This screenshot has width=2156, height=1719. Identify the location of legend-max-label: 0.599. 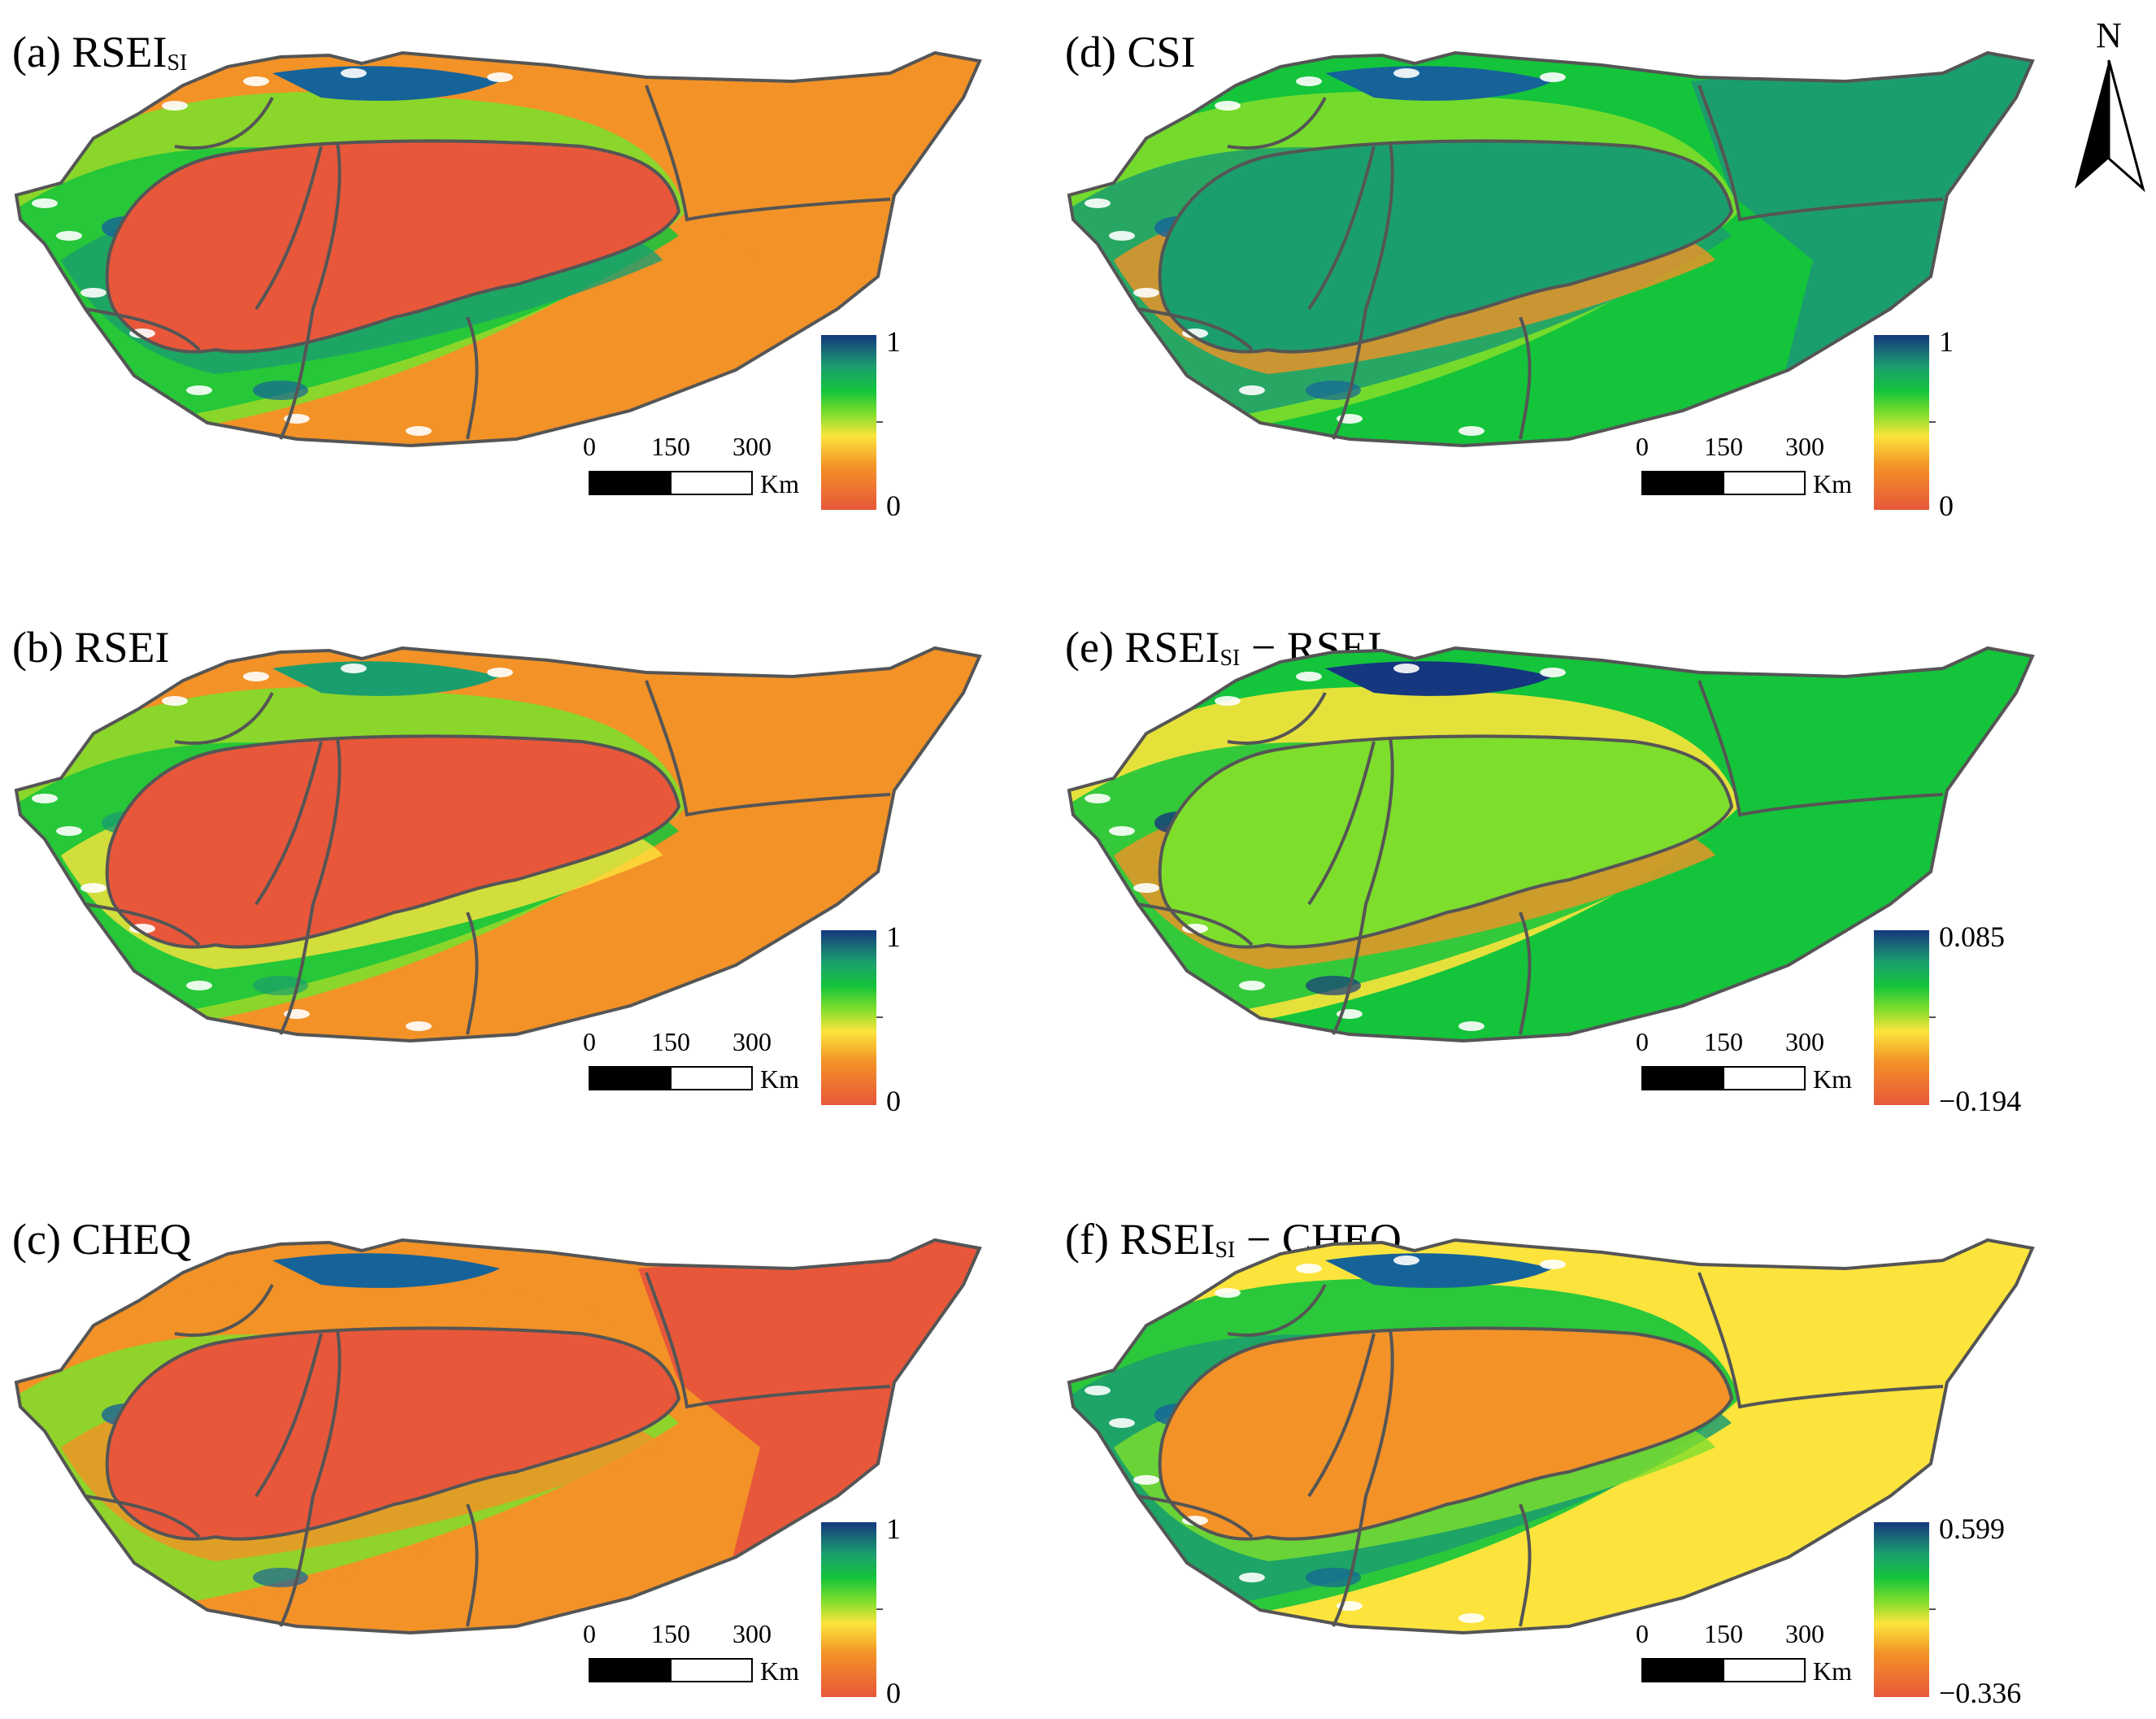
(1972, 1528).